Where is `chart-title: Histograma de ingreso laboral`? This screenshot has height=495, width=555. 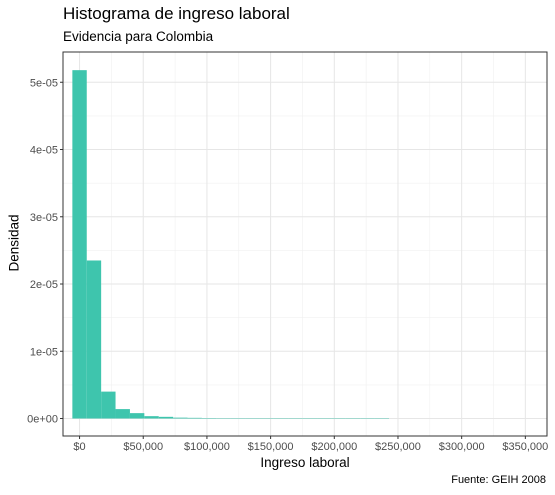 chart-title: Histograma de ingreso laboral is located at coordinates (176, 13).